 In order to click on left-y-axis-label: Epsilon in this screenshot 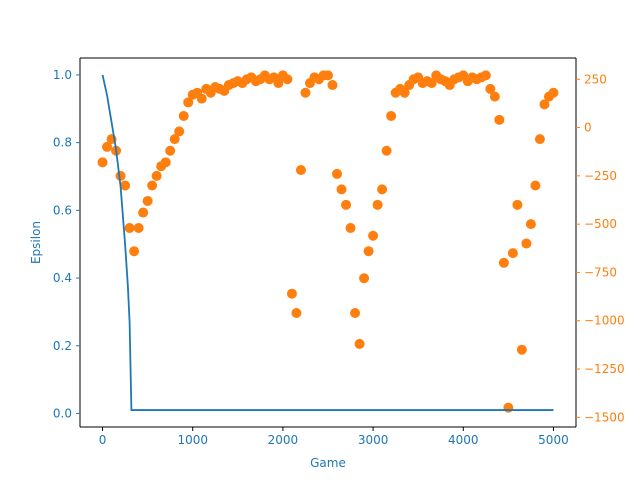, I will do `click(36, 242)`.